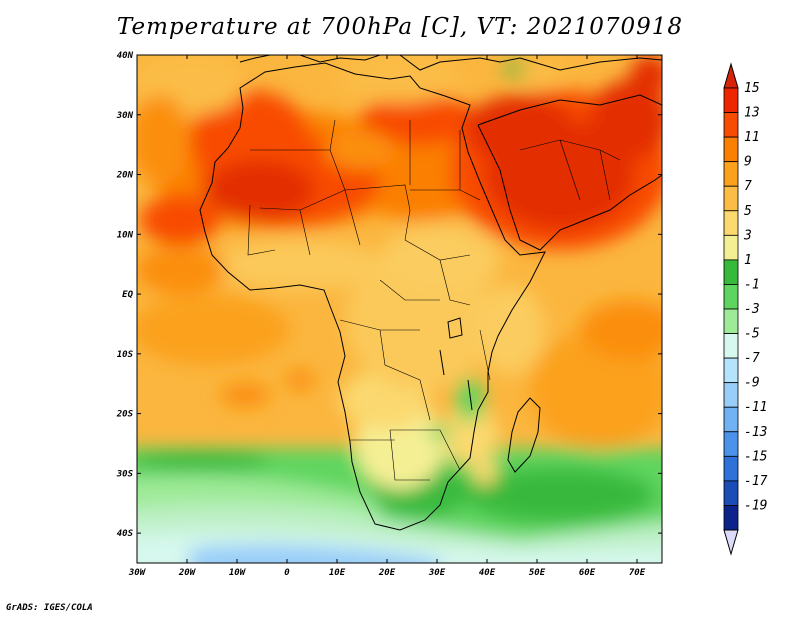 Image resolution: width=800 pixels, height=618 pixels. I want to click on lon-tick-label: 30E, so click(437, 573).